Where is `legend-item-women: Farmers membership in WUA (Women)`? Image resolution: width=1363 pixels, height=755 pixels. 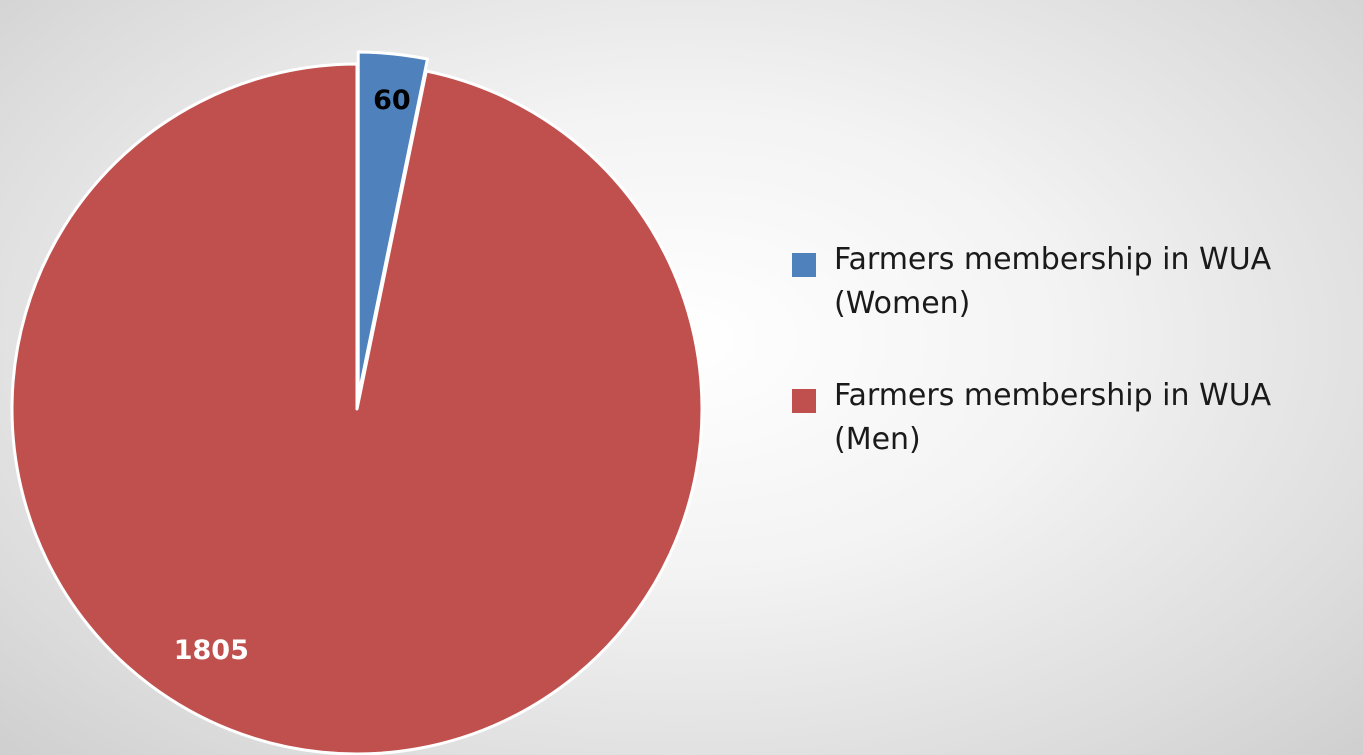
legend-item-women: Farmers membership in WUA (Women) is located at coordinates (1072, 282).